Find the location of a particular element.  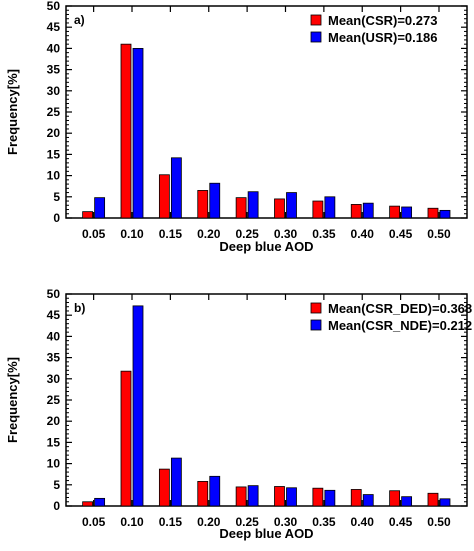

legend-label: Mean(CSR_DED)=0.368 is located at coordinates (400, 308).